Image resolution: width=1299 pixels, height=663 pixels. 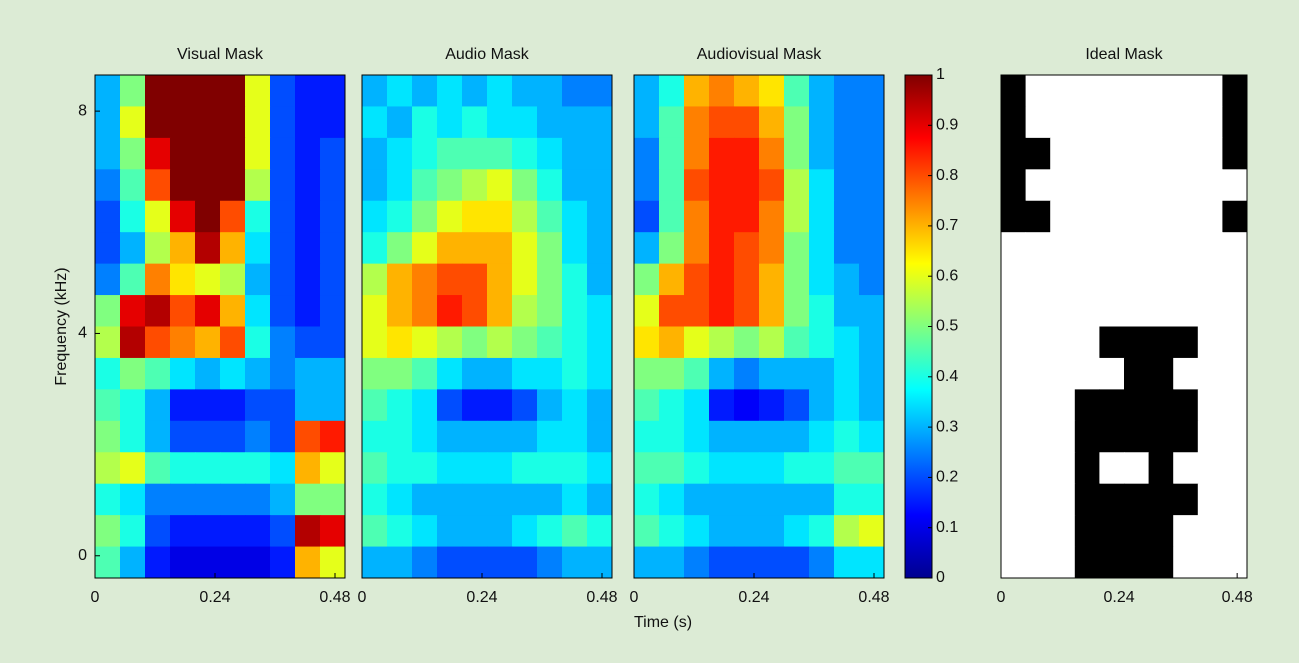 What do you see at coordinates (947, 175) in the screenshot?
I see `colorbar-tick-label: 0.8` at bounding box center [947, 175].